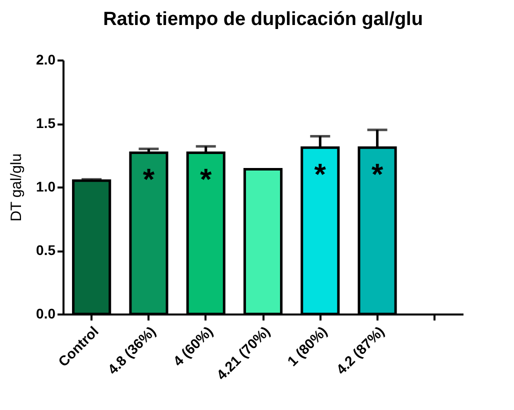  Describe the element at coordinates (46, 250) in the screenshot. I see `y-tick-label: 0.5` at that location.